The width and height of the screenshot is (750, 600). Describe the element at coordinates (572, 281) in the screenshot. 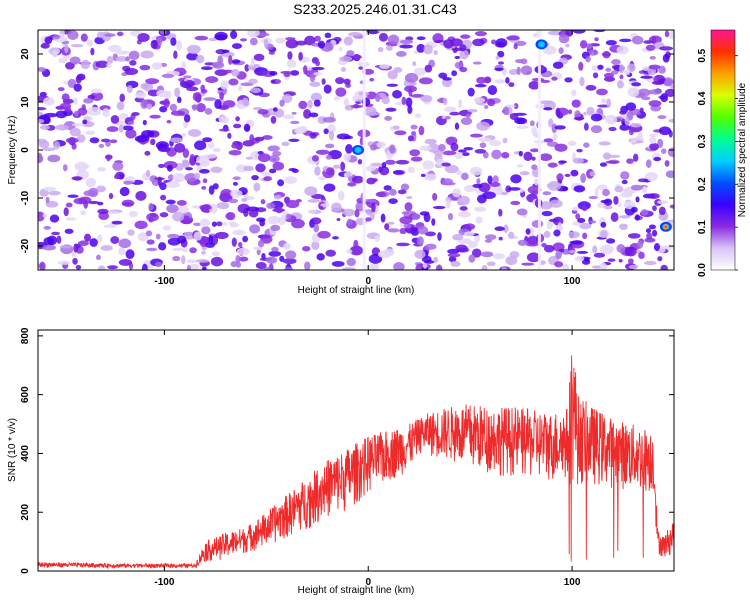

I see `x-tick-label: 100` at that location.